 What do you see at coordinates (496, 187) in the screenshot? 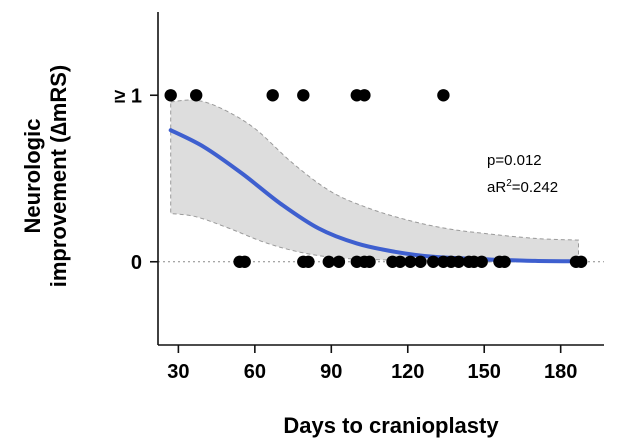
I see `r-squared-prefix: aR` at bounding box center [496, 187].